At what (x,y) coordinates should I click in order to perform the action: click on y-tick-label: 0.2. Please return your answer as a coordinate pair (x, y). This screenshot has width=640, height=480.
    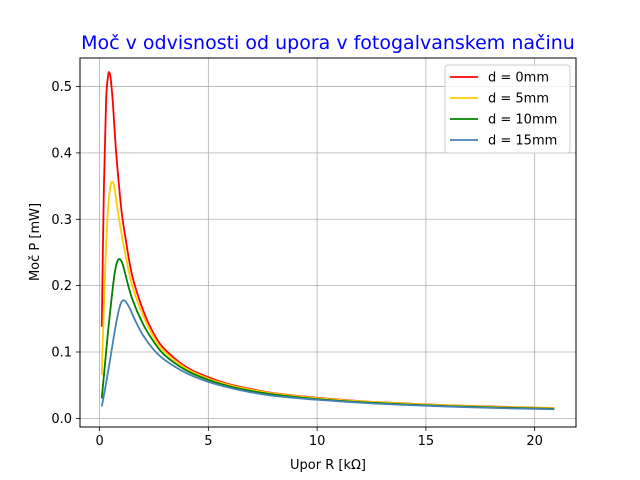
    Looking at the image, I should click on (61, 286).